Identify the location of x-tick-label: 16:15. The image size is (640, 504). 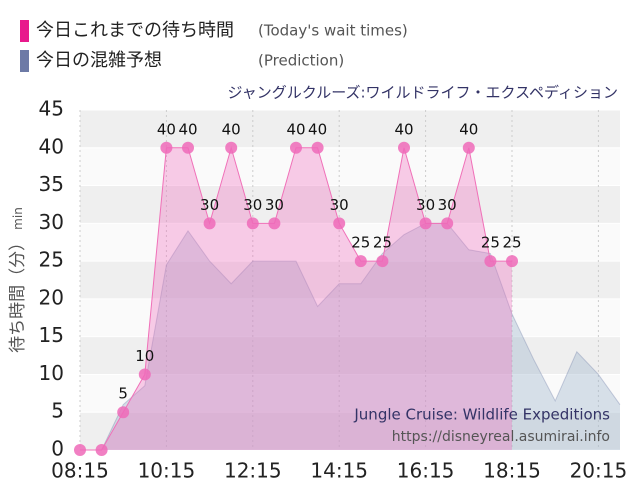
(426, 471).